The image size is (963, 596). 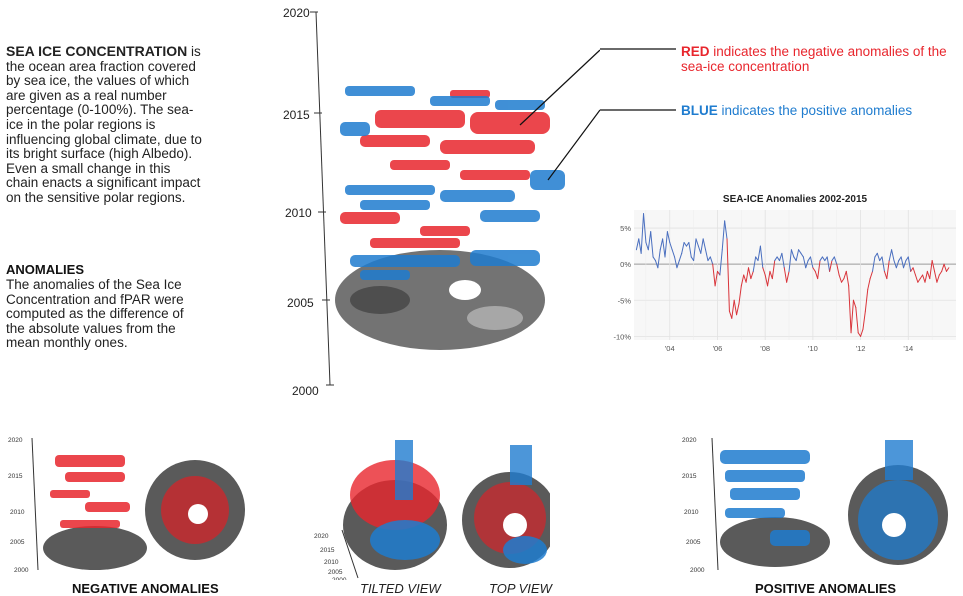 I want to click on red-leader-line, so click(x=559, y=87).